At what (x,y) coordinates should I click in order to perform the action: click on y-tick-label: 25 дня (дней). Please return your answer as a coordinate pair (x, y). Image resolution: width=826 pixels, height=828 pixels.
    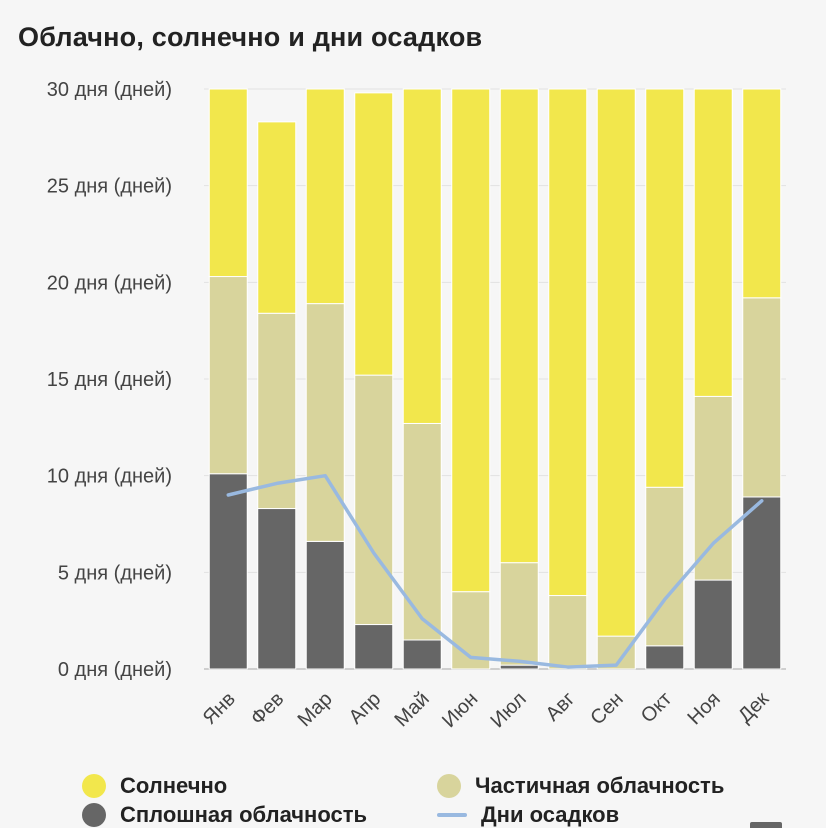
    Looking at the image, I should click on (109, 187).